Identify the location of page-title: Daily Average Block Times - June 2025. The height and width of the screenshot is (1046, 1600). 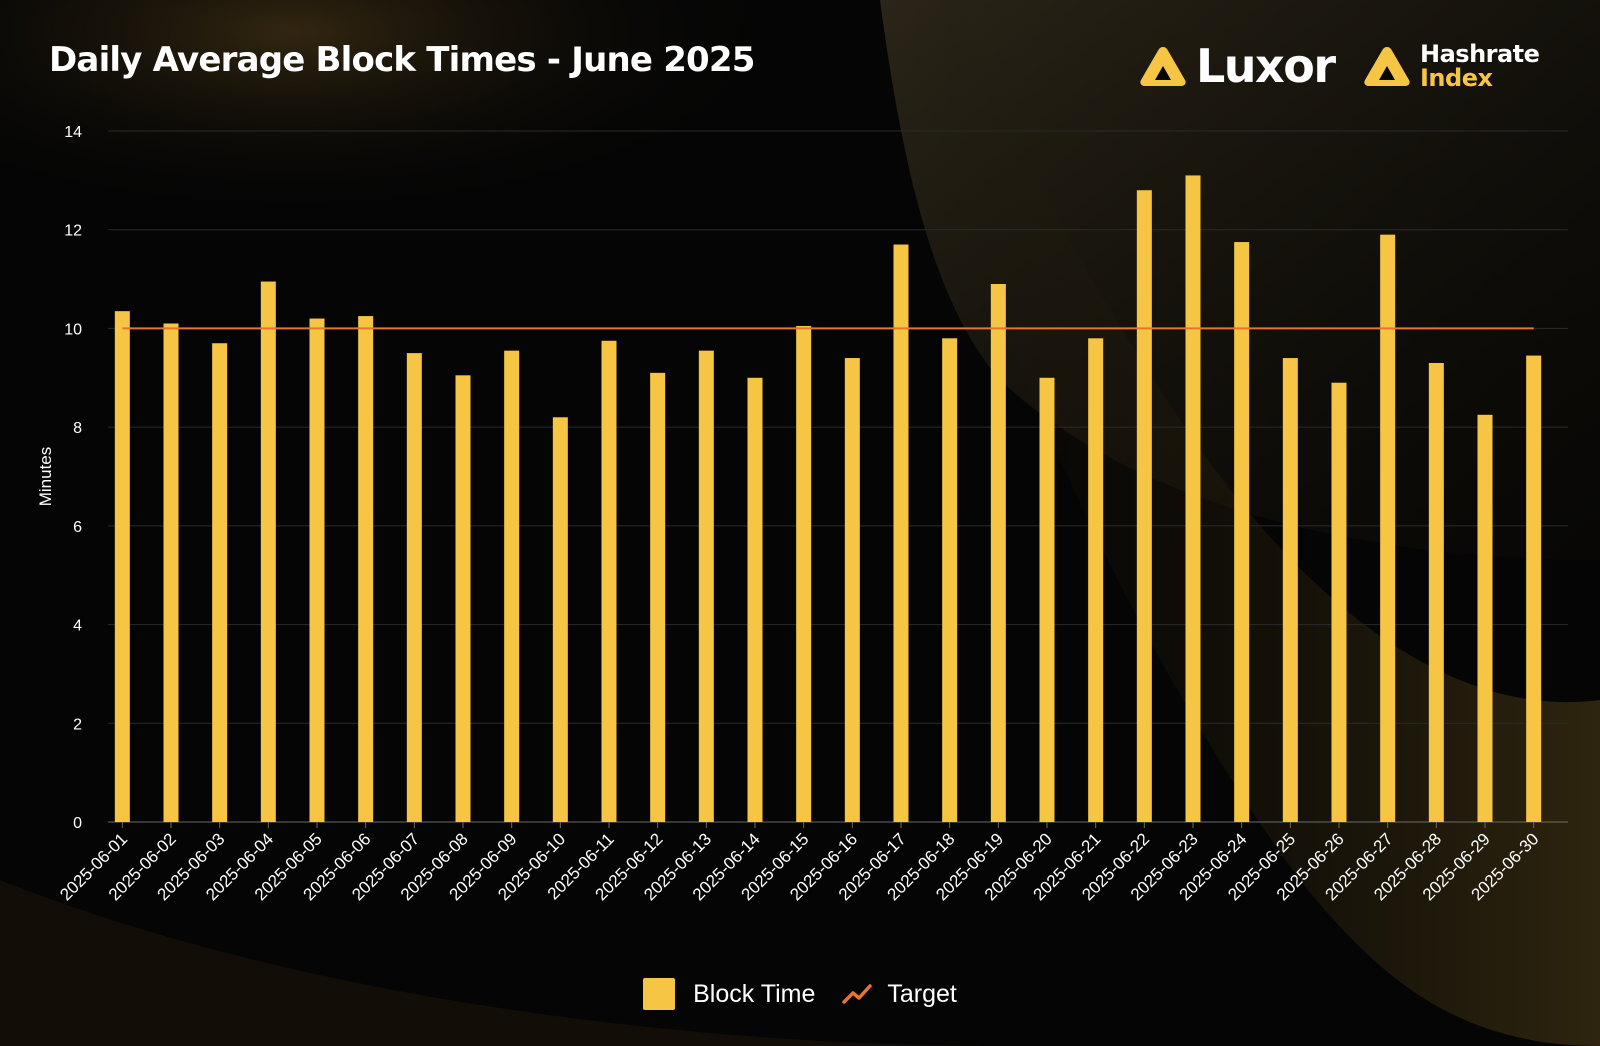
(402, 60).